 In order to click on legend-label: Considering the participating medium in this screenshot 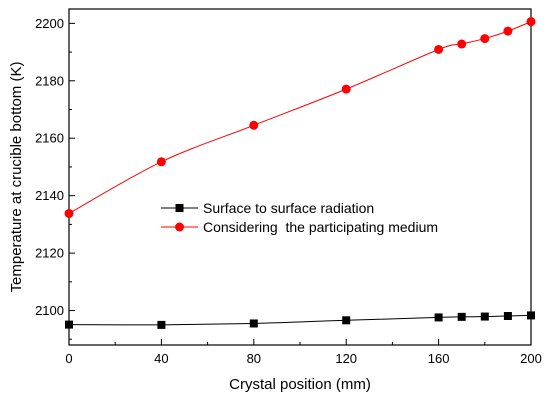, I will do `click(320, 227)`.